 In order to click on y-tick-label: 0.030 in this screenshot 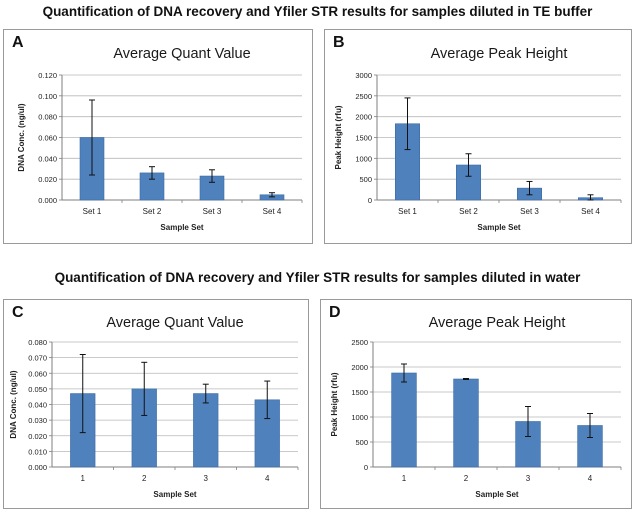, I will do `click(37, 420)`.